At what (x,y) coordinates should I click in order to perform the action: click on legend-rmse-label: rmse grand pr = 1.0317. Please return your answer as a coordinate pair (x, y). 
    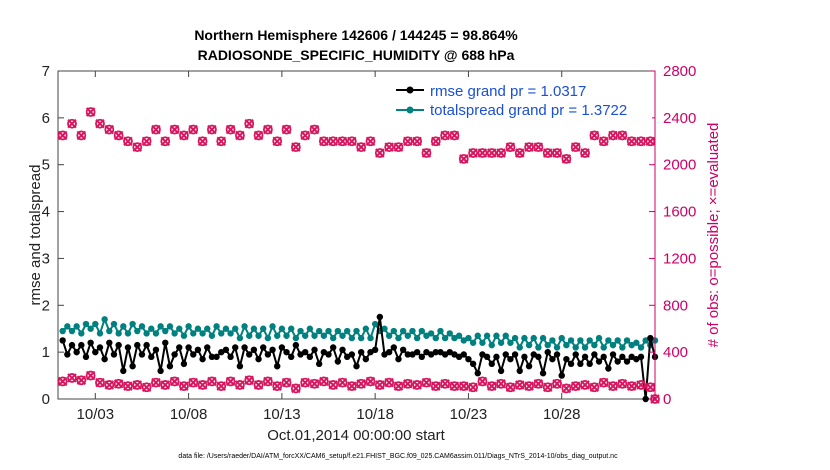
    Looking at the image, I should click on (508, 91).